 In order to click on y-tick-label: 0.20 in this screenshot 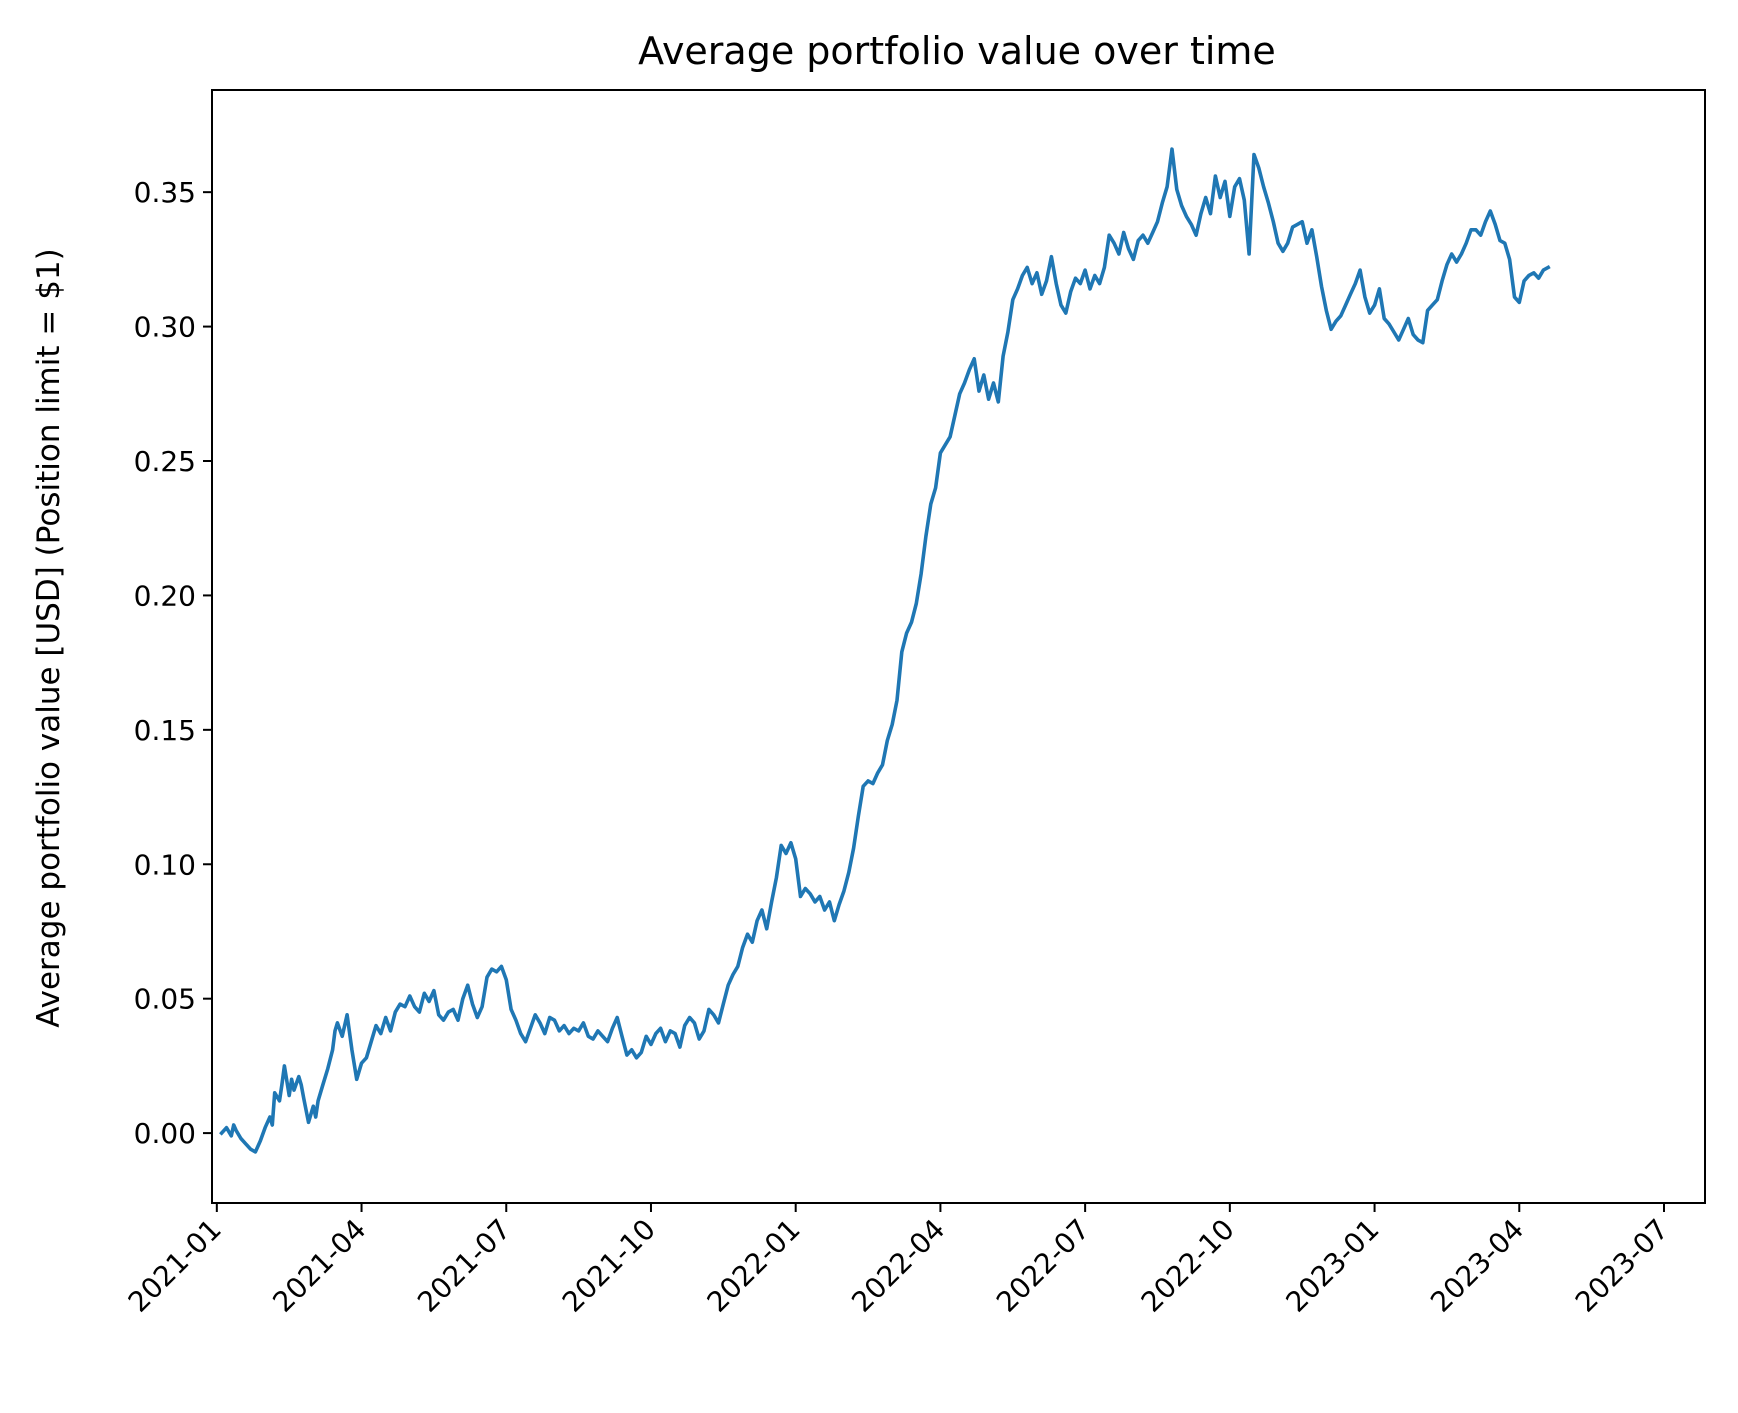, I will do `click(165, 595)`.